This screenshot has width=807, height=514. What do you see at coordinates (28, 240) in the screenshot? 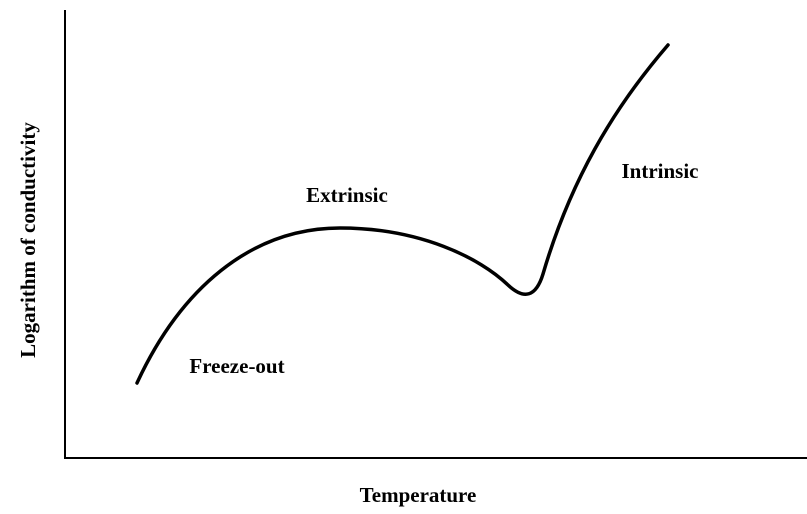
I see `y-axis-label: Logarithm of conductivity` at bounding box center [28, 240].